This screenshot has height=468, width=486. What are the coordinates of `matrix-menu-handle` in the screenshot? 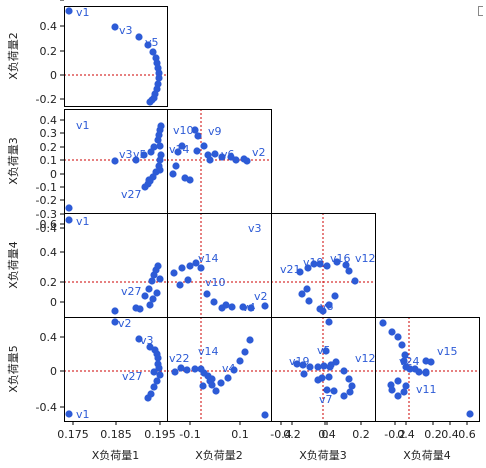 It's located at (480, 11).